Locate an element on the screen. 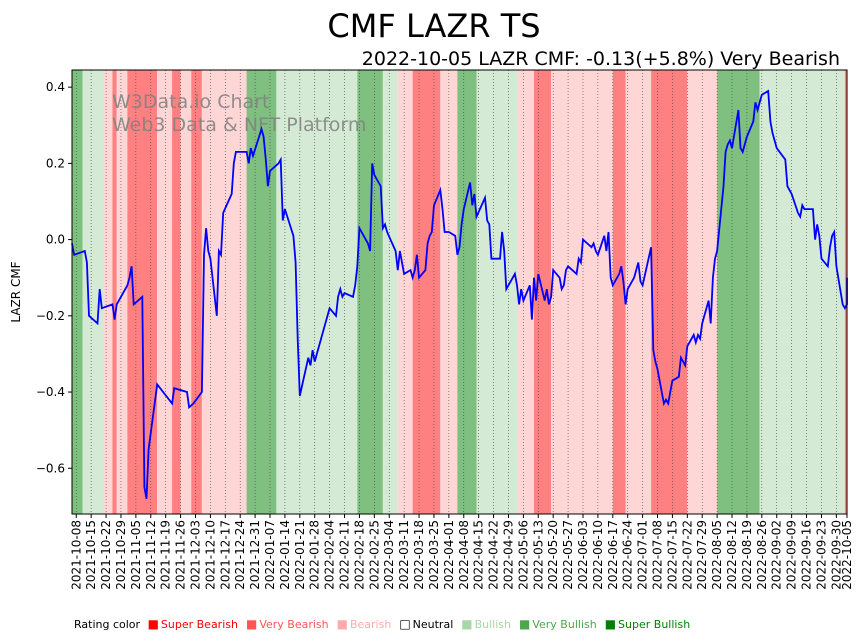 The height and width of the screenshot is (641, 867). x-tick-label: 2022-06-03 is located at coordinates (583, 555).